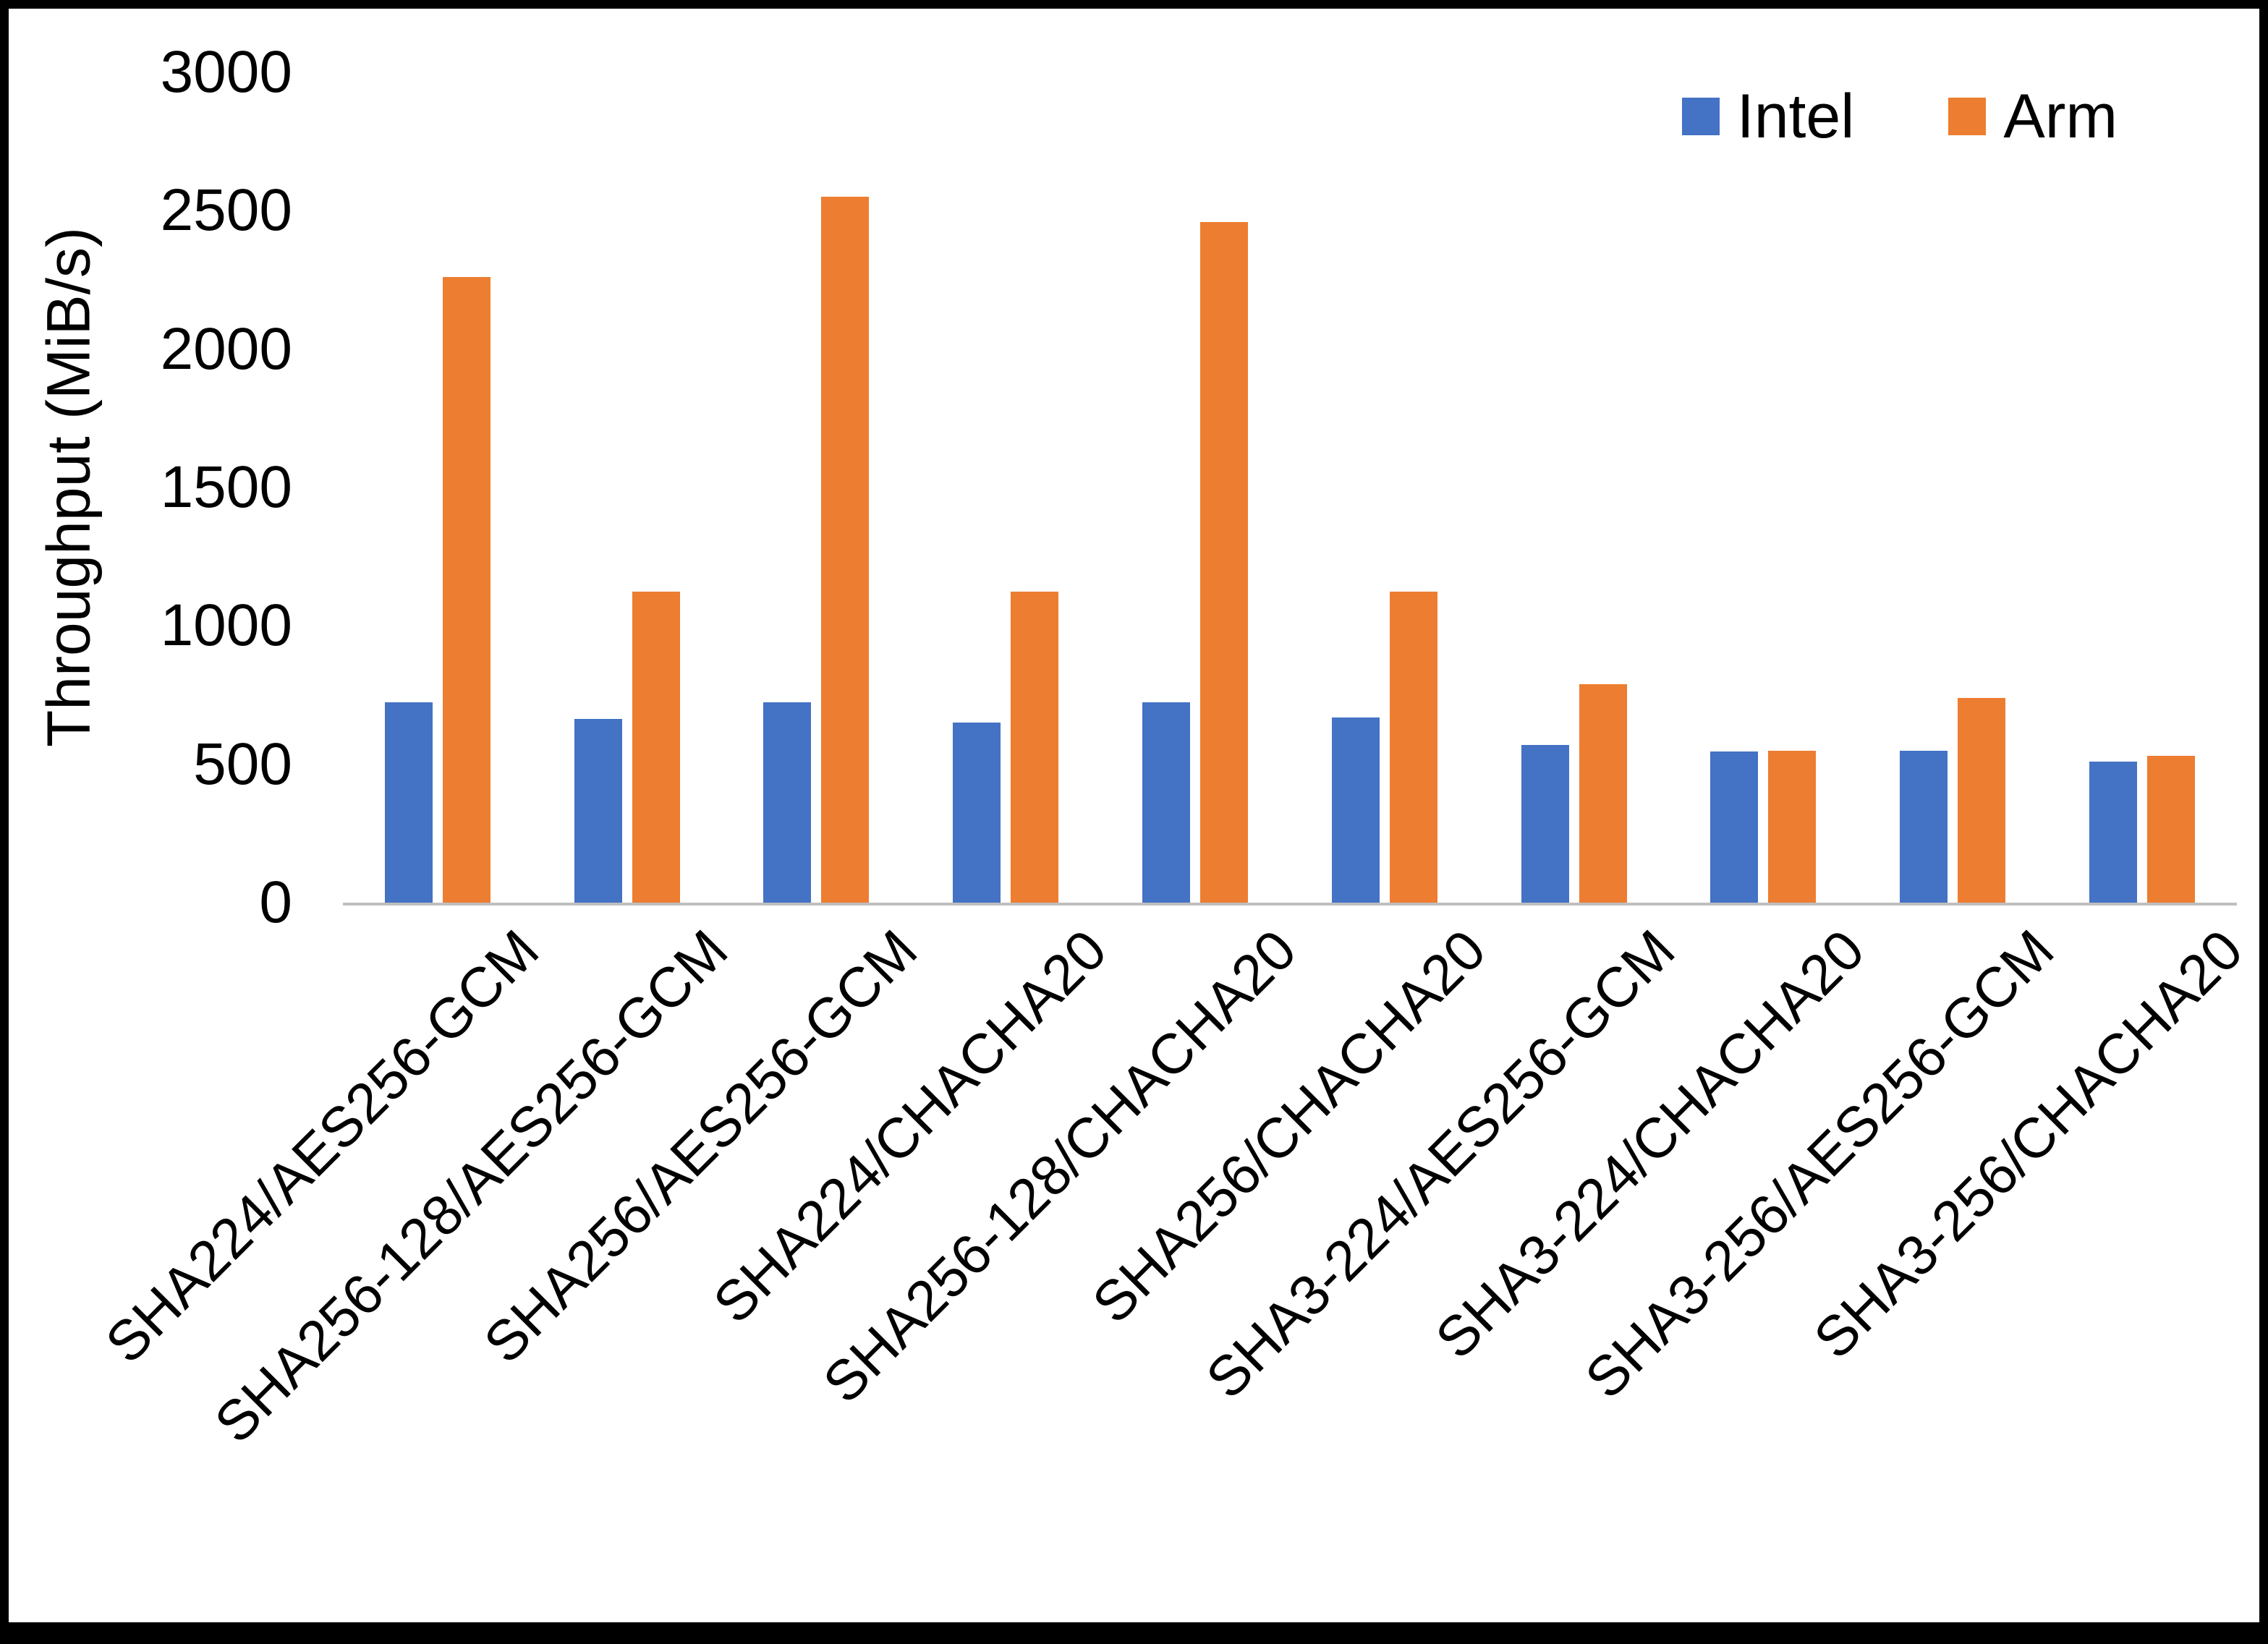 This screenshot has height=1644, width=2268. Describe the element at coordinates (1899, 116) in the screenshot. I see `legend: Intel Arm` at that location.